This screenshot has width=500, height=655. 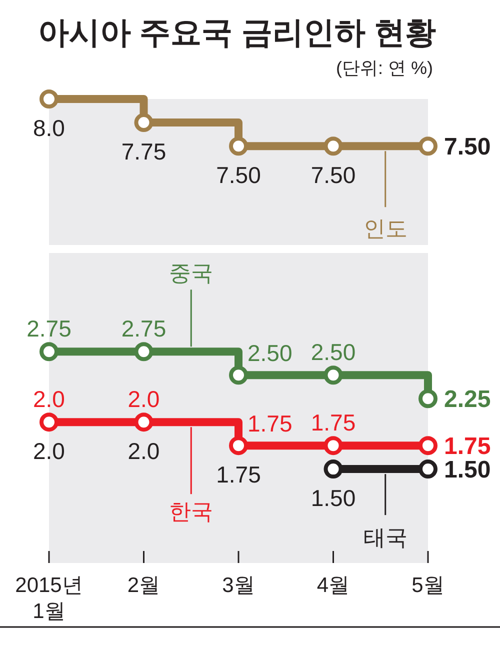 I want to click on series-name: 한국, so click(x=191, y=511).